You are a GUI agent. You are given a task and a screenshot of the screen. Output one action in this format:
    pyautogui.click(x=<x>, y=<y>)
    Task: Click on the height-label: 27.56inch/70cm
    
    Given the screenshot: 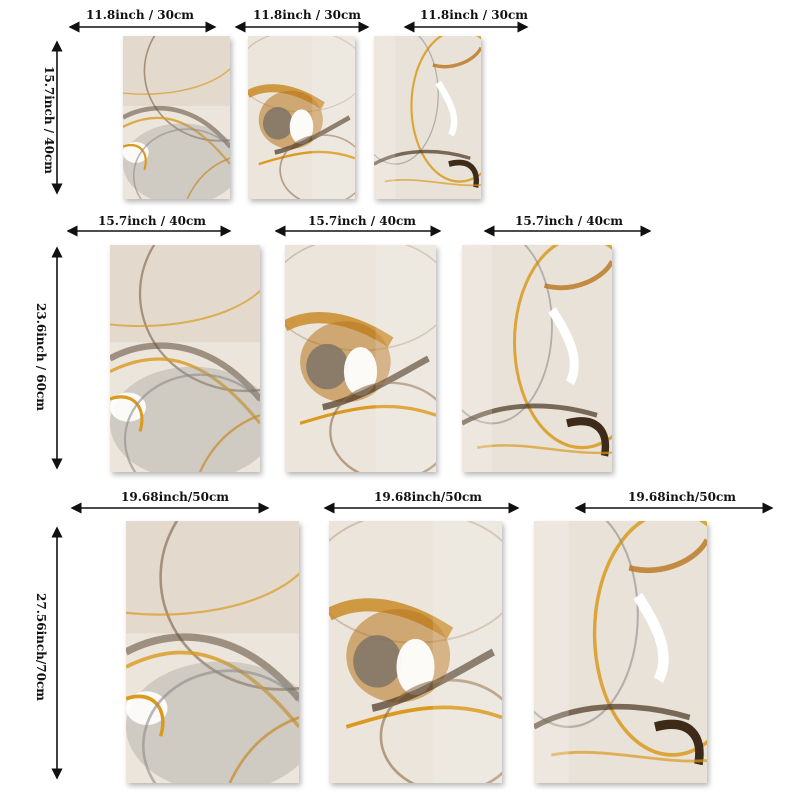 What is the action you would take?
    pyautogui.click(x=40, y=647)
    